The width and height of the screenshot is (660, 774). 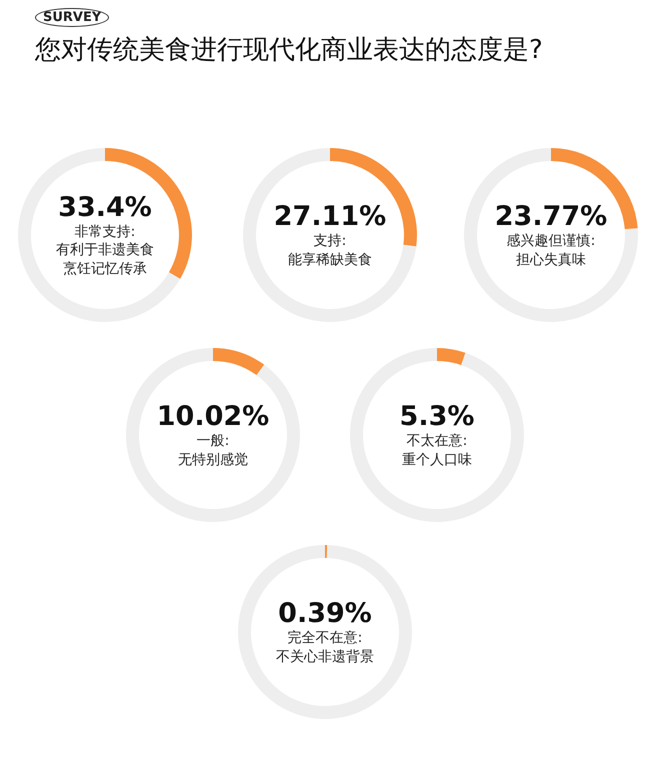 What do you see at coordinates (551, 216) in the screenshot?
I see `data-label: 23.77%` at bounding box center [551, 216].